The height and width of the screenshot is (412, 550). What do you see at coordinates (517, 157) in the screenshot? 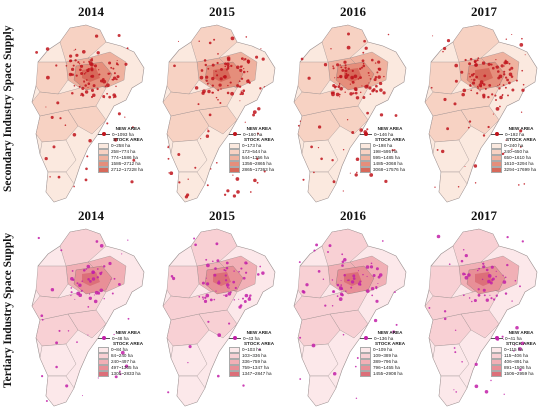
I see `legend-stock-range: 650~1610 ha` at bounding box center [517, 157].